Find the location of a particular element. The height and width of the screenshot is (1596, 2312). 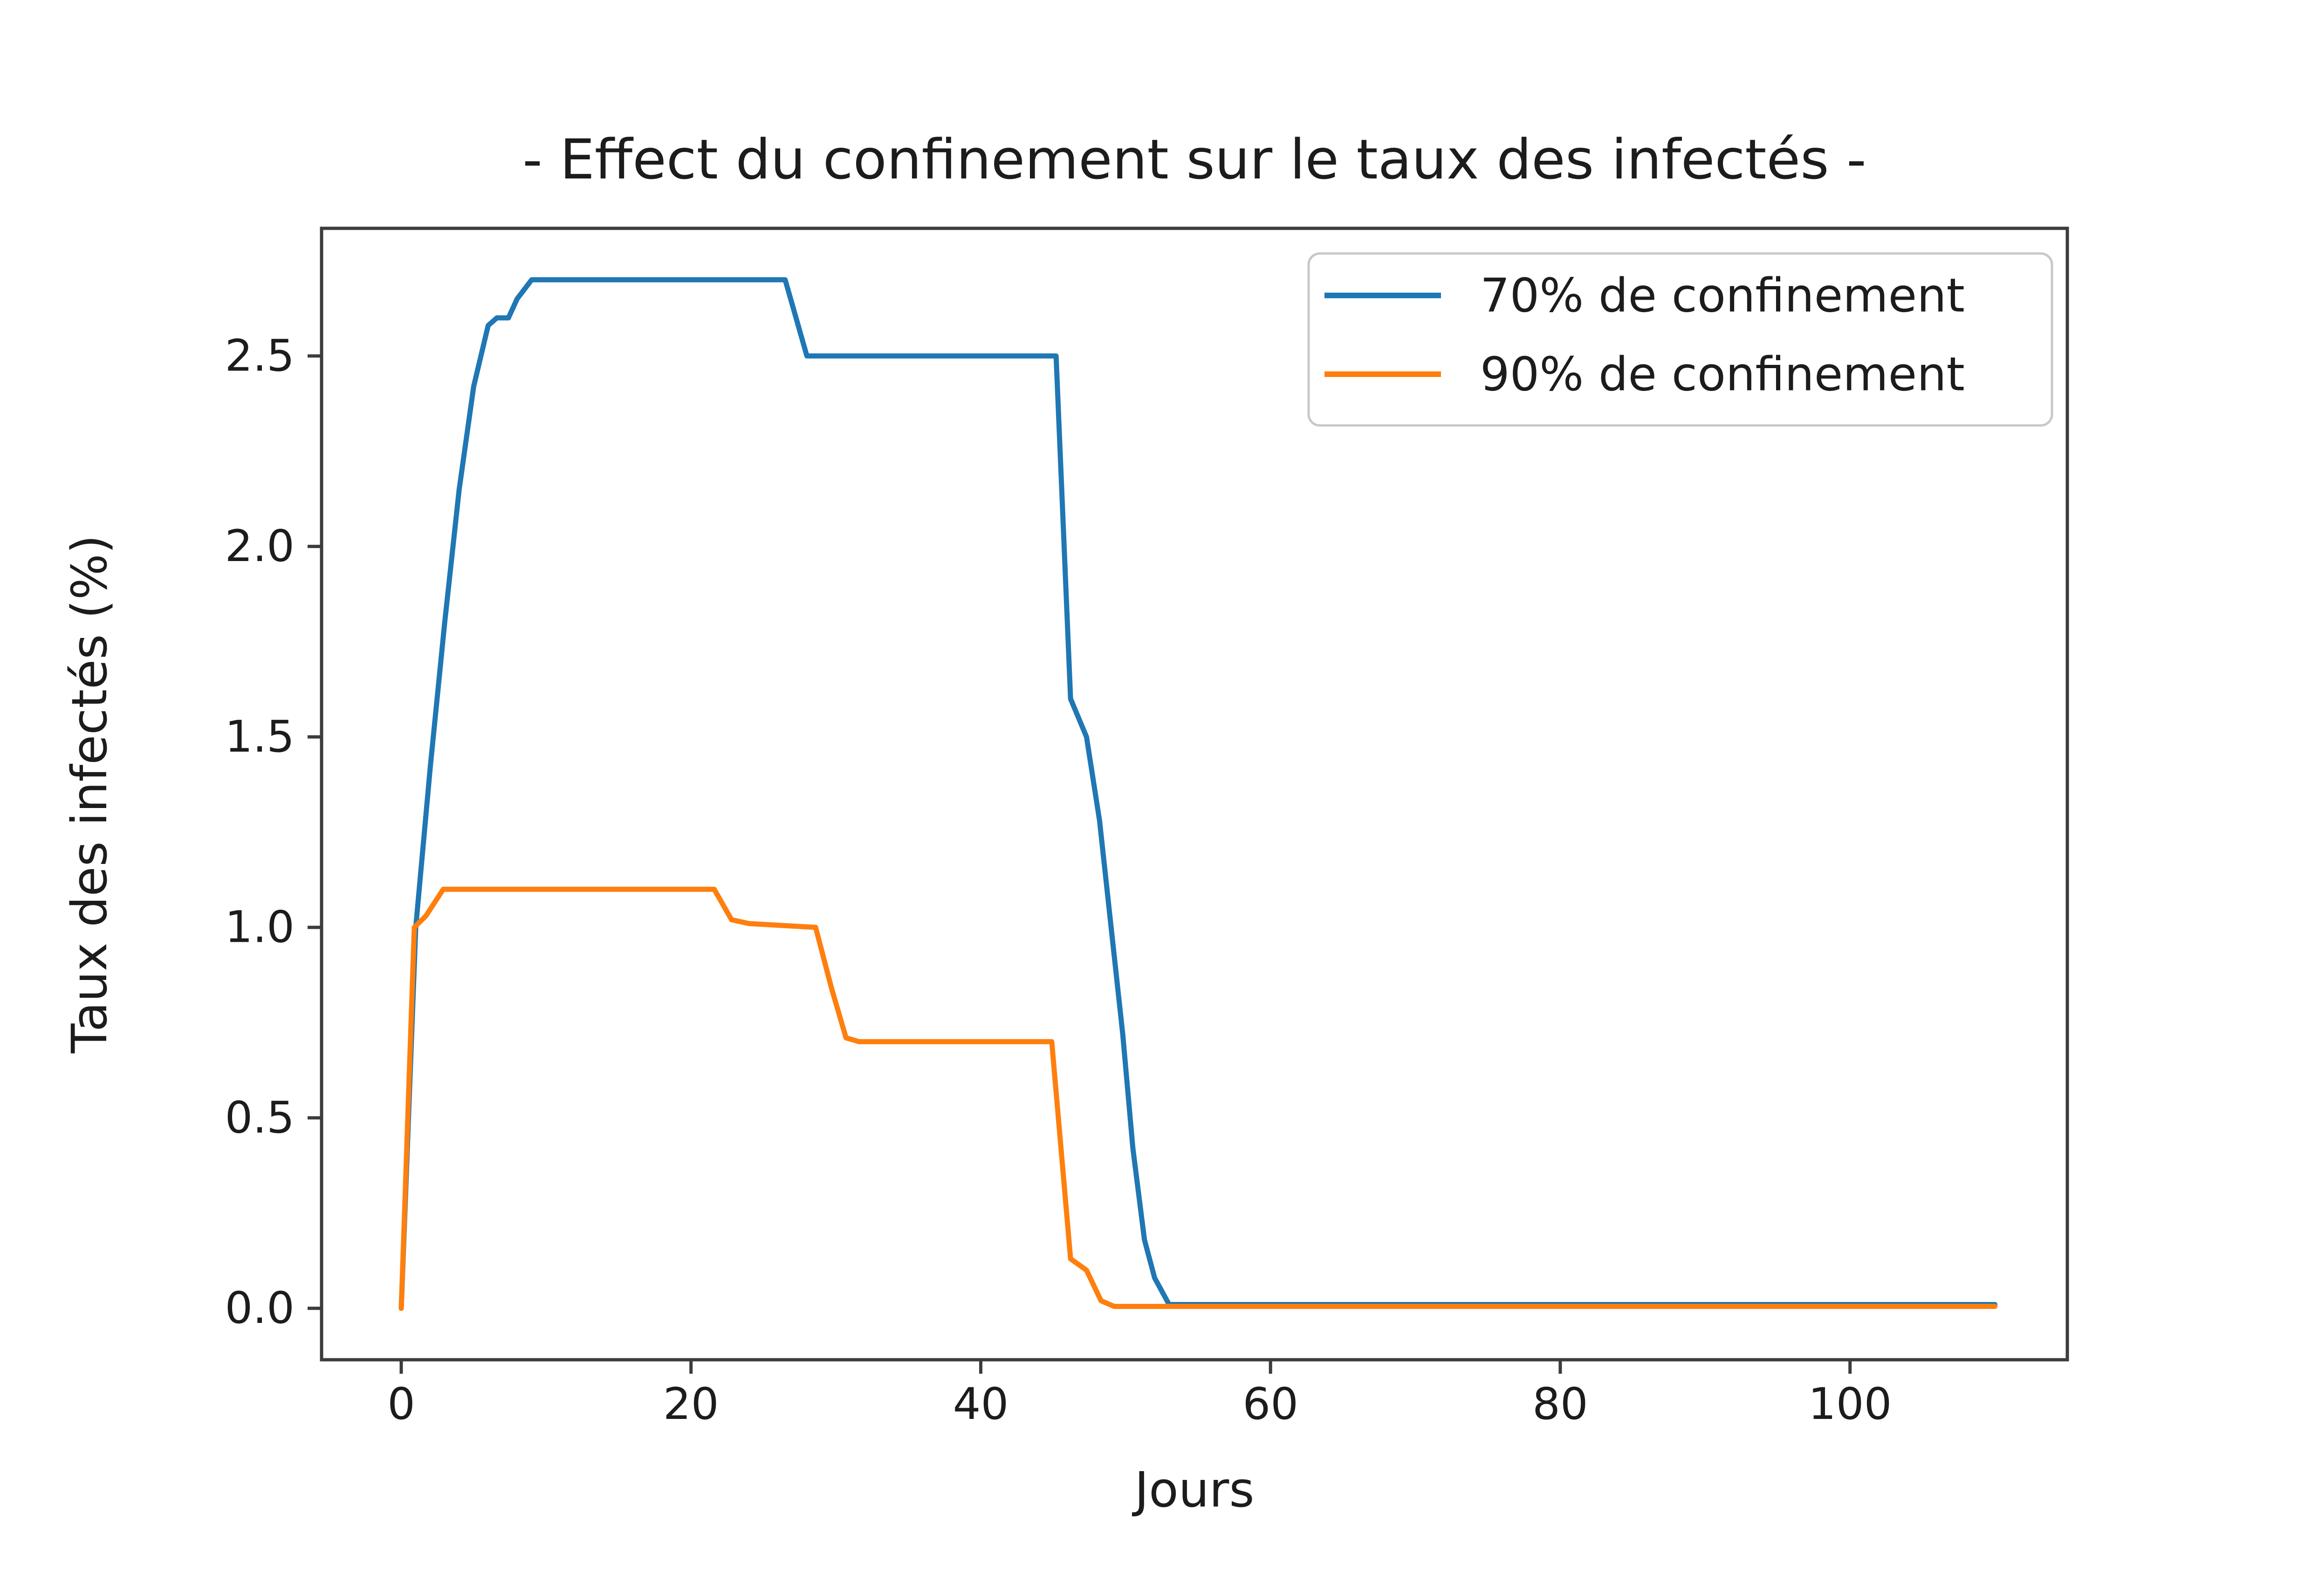

x-tick-label: 80 is located at coordinates (1560, 1405).